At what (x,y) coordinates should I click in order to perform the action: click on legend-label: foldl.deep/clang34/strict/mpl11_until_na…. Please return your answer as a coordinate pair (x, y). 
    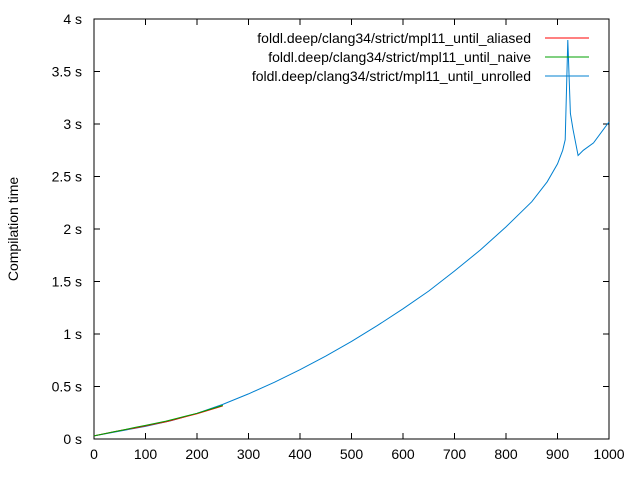
    Looking at the image, I should click on (399, 57).